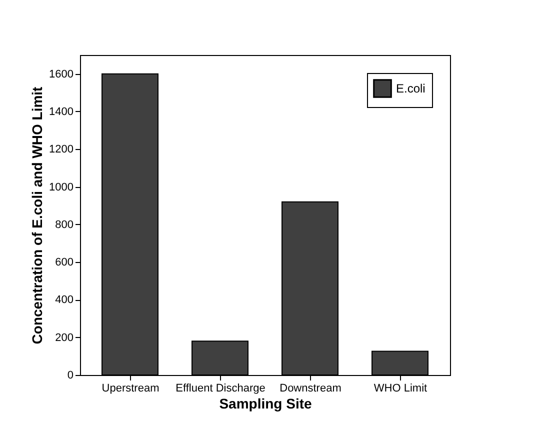  What do you see at coordinates (70, 376) in the screenshot?
I see `y-tick-label: 0` at bounding box center [70, 376].